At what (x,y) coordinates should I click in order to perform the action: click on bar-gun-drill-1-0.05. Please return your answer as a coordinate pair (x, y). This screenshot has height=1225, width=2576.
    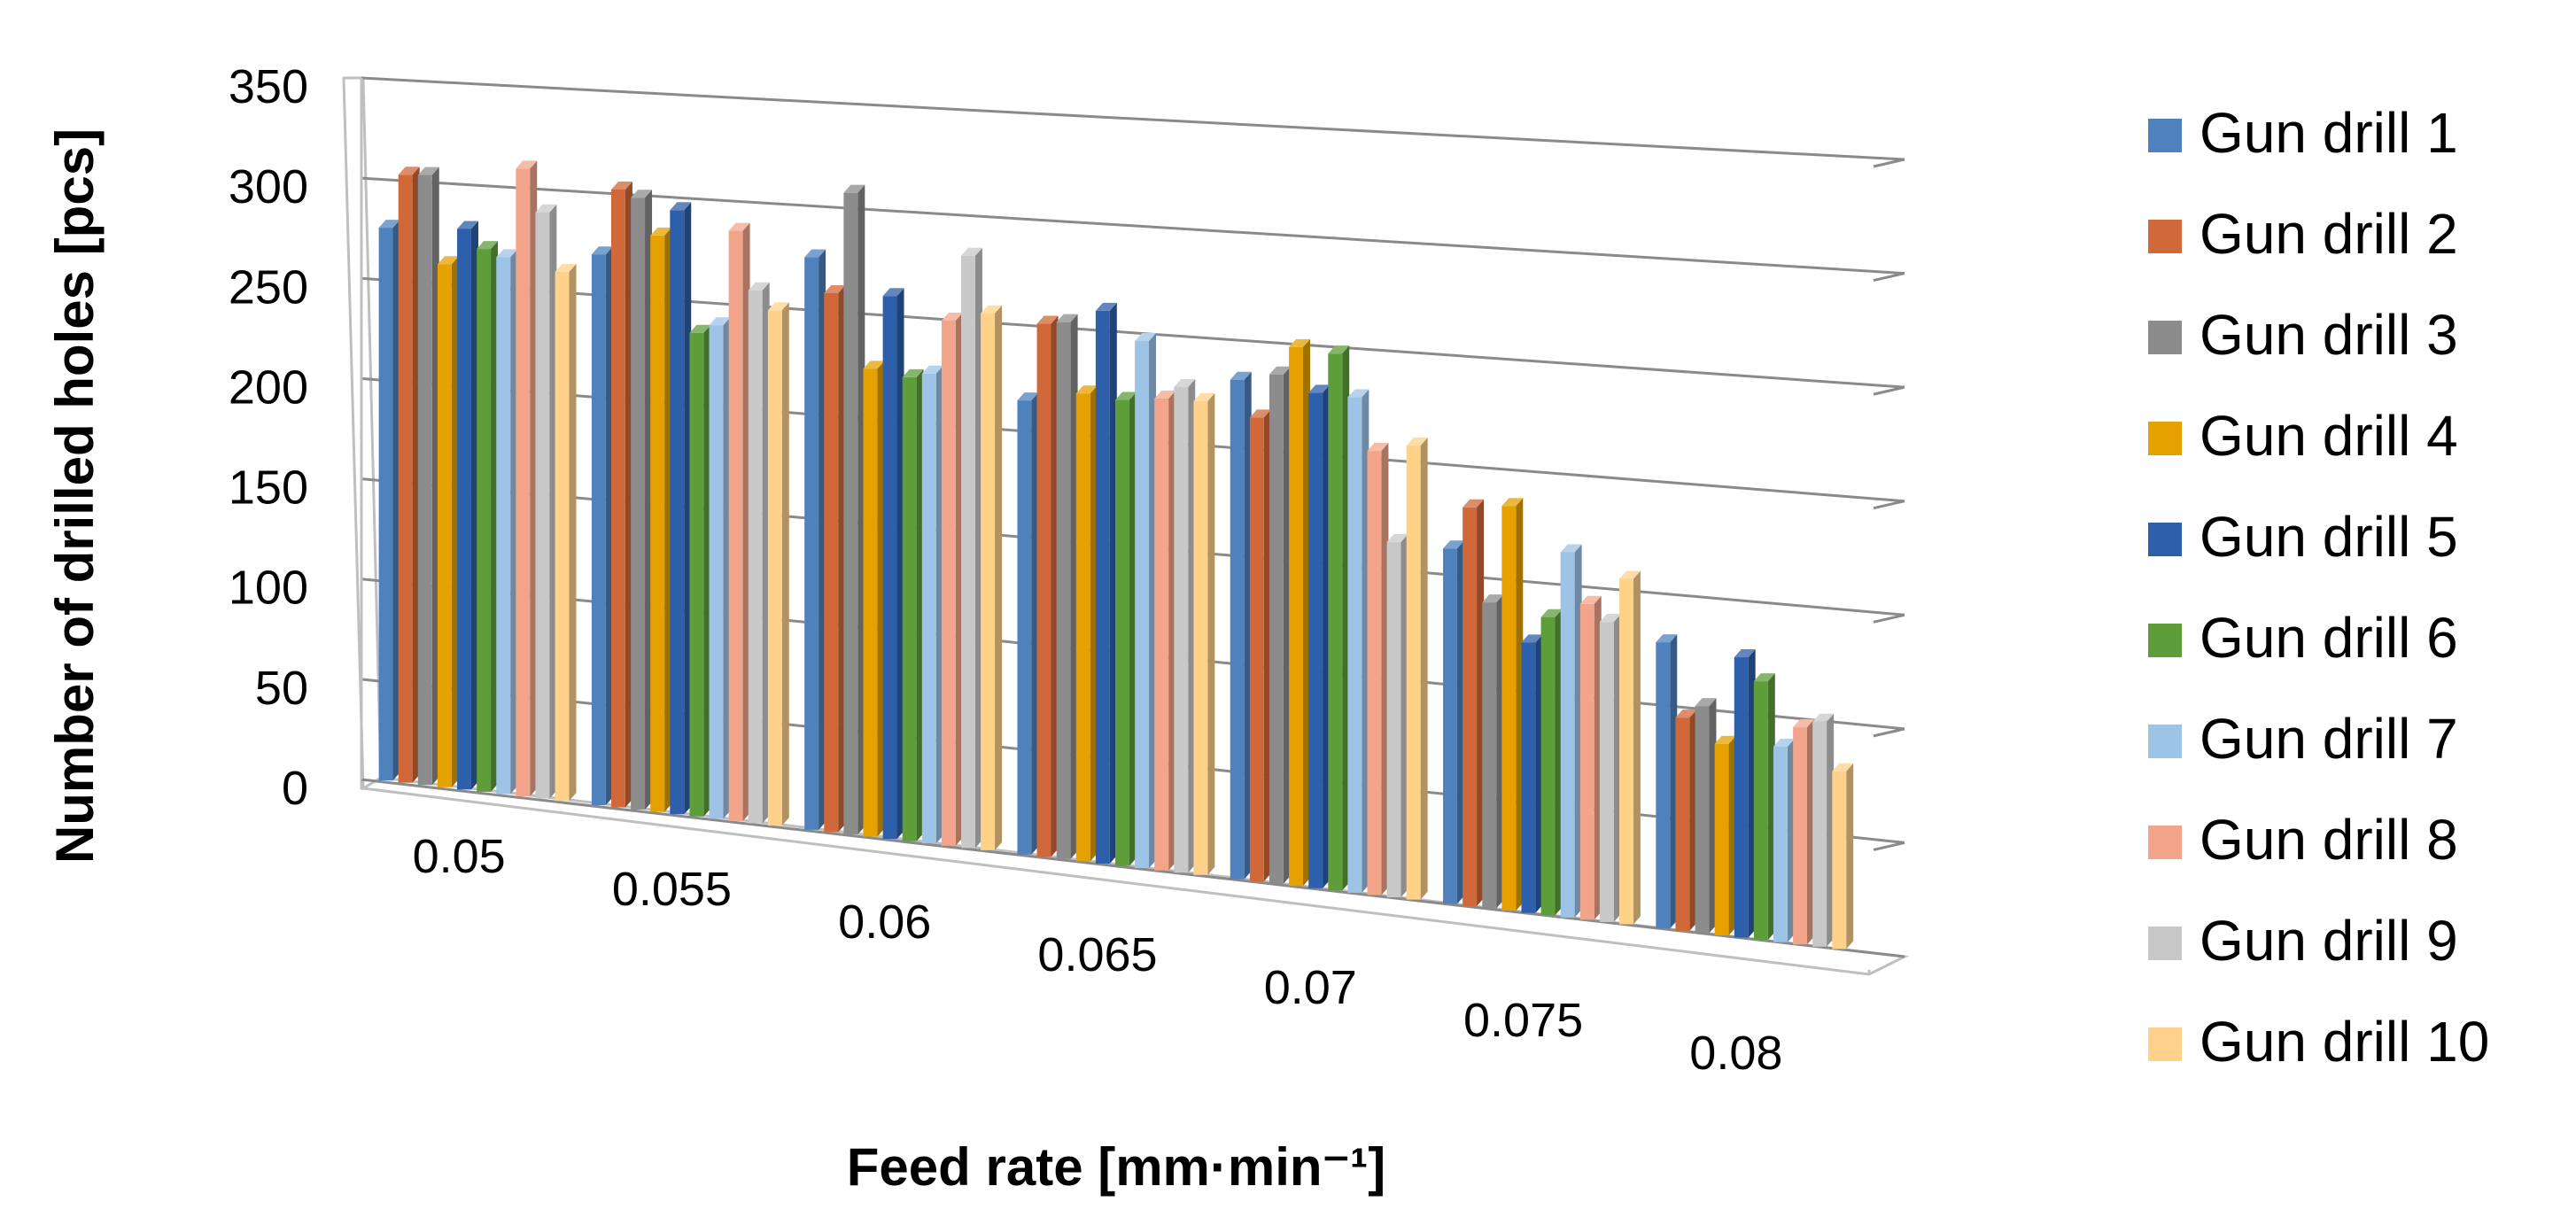
    Looking at the image, I should click on (389, 500).